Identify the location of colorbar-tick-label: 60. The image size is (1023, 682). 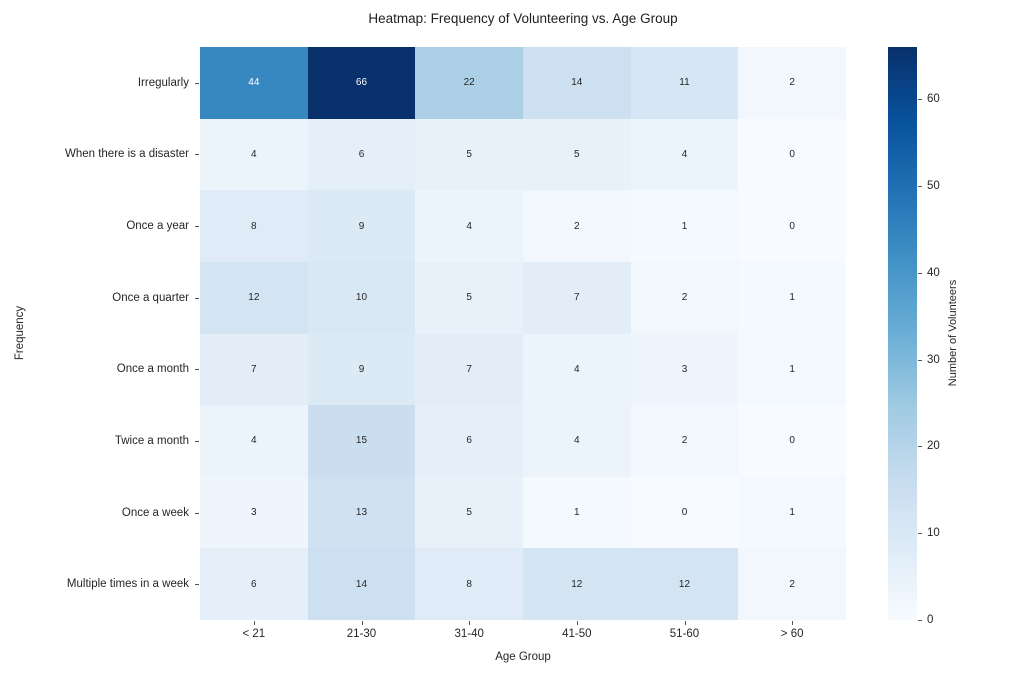
(933, 99).